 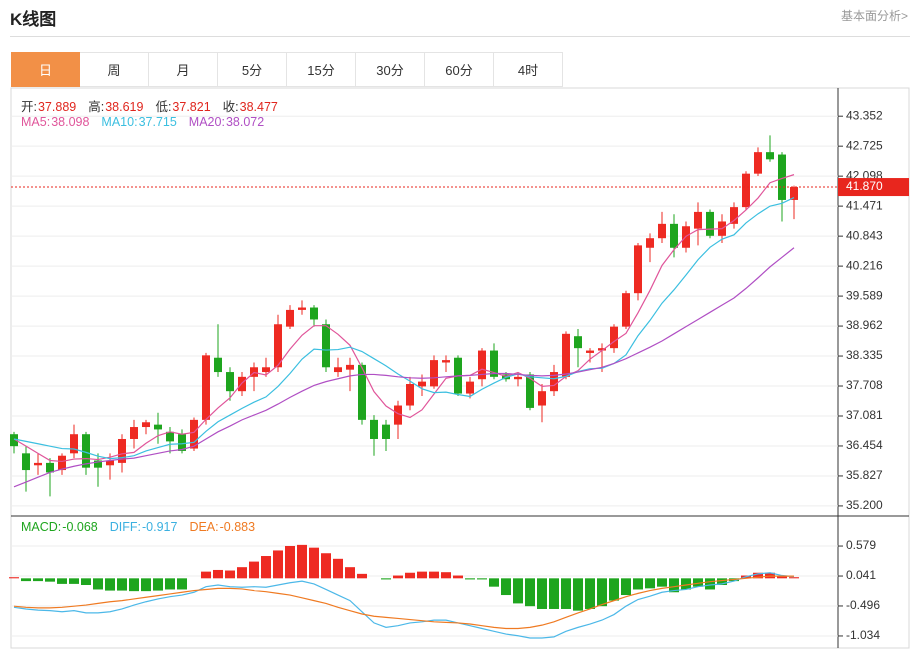 I want to click on macd-legend: MACD:-0.068 DIFF:-0.917 DEA:-0.883, so click(x=138, y=527).